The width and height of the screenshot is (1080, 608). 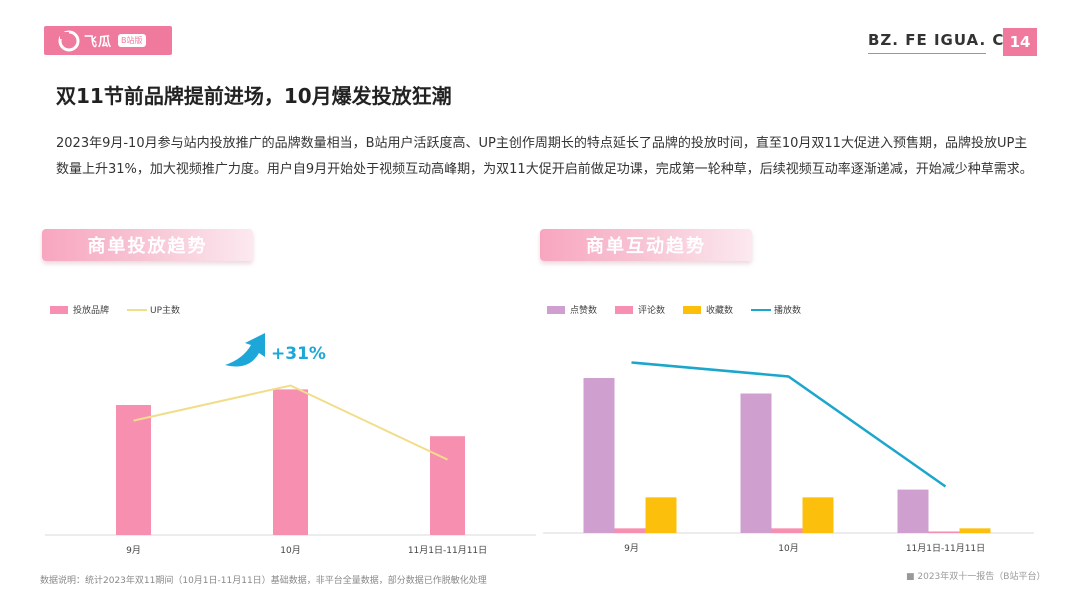 What do you see at coordinates (599, 455) in the screenshot?
I see `bar-点赞数-0` at bounding box center [599, 455].